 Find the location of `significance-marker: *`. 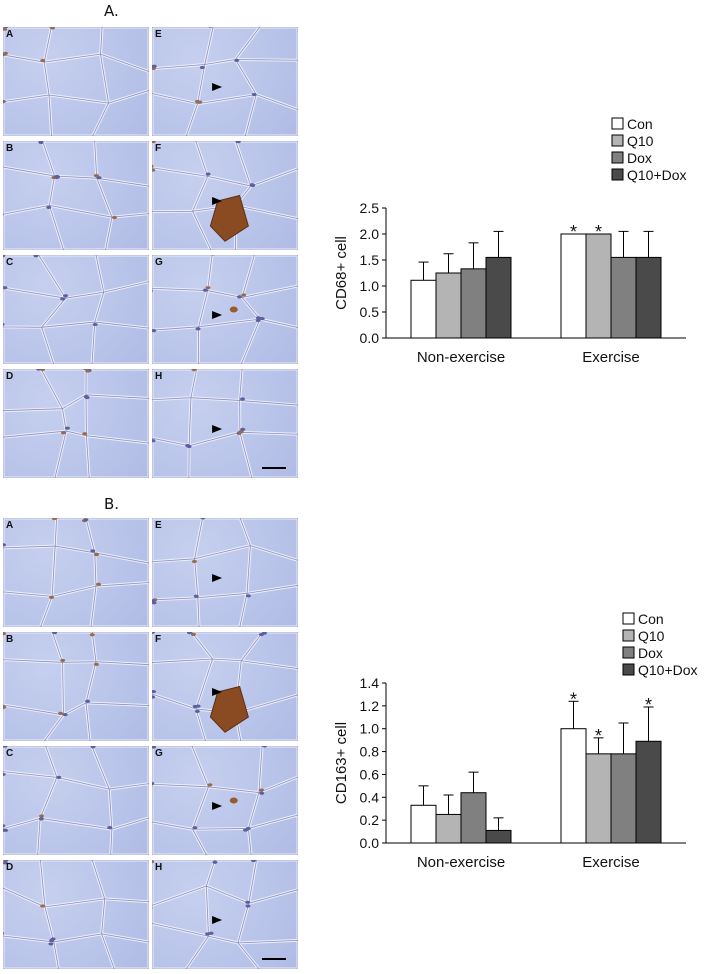

significance-marker: * is located at coordinates (598, 736).